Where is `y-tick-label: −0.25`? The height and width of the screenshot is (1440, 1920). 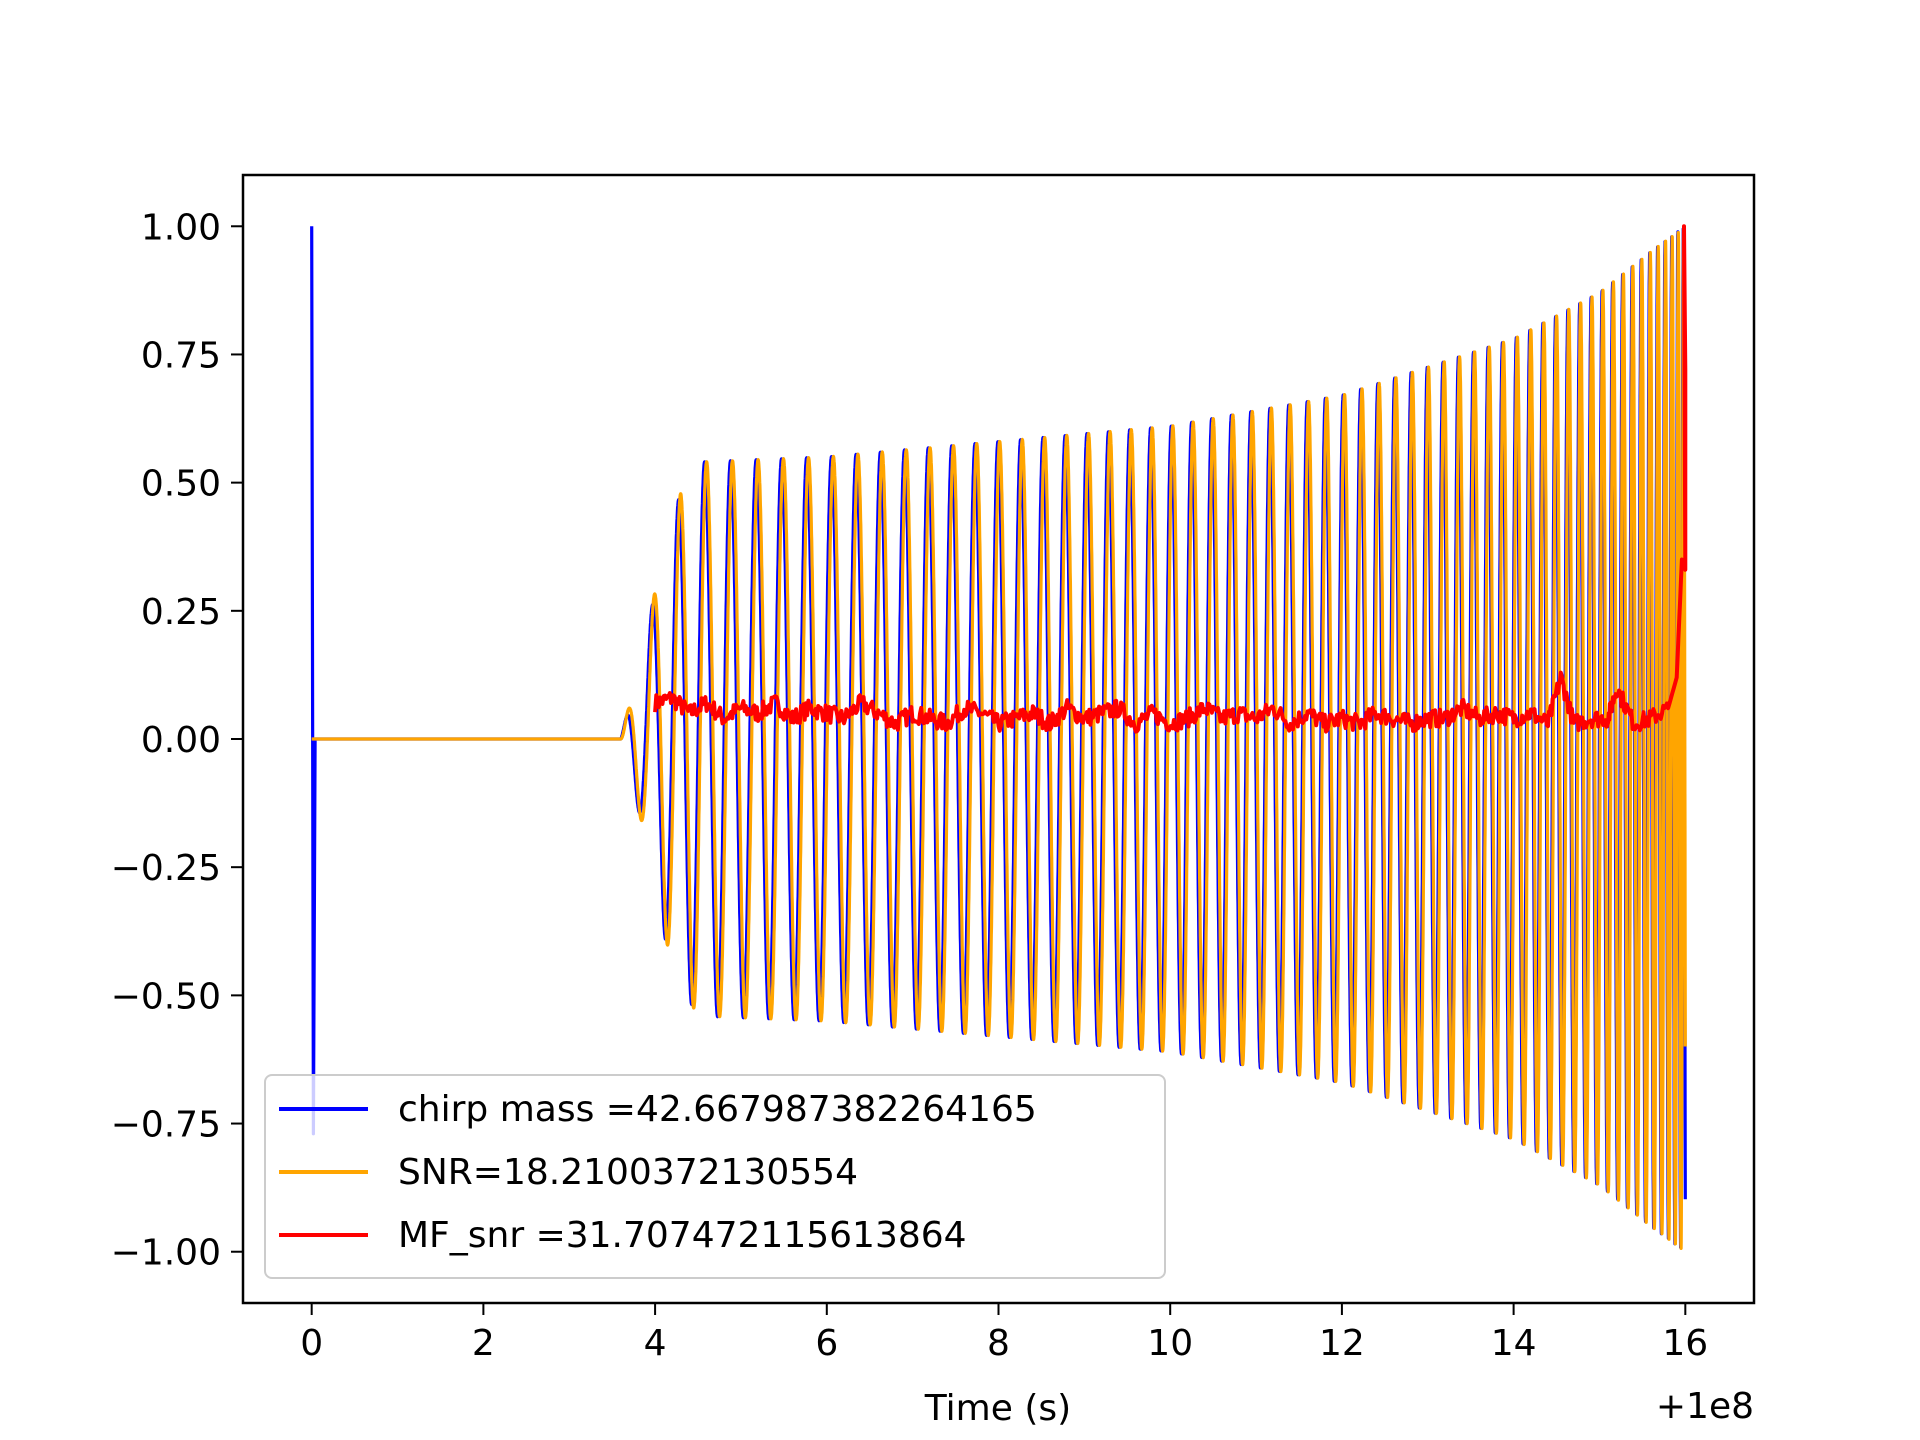
y-tick-label: −0.25 is located at coordinates (166, 868).